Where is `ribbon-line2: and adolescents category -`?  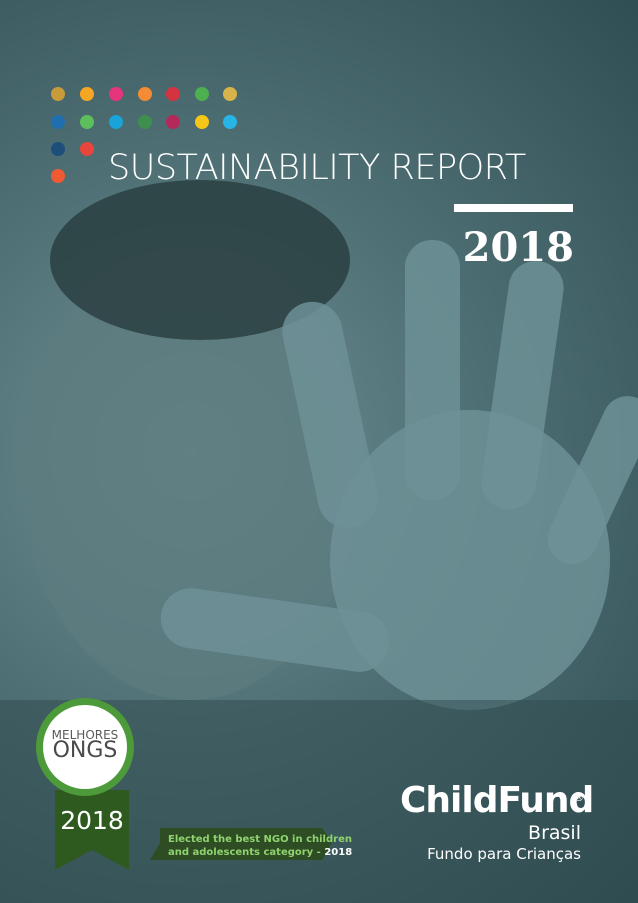 ribbon-line2: and adolescents category - is located at coordinates (244, 852).